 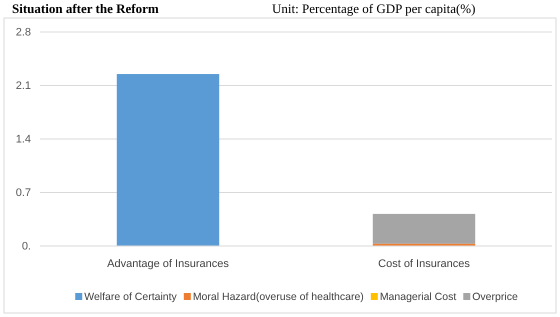 What do you see at coordinates (168, 264) in the screenshot?
I see `x-tick-label: Advantage of Insurances` at bounding box center [168, 264].